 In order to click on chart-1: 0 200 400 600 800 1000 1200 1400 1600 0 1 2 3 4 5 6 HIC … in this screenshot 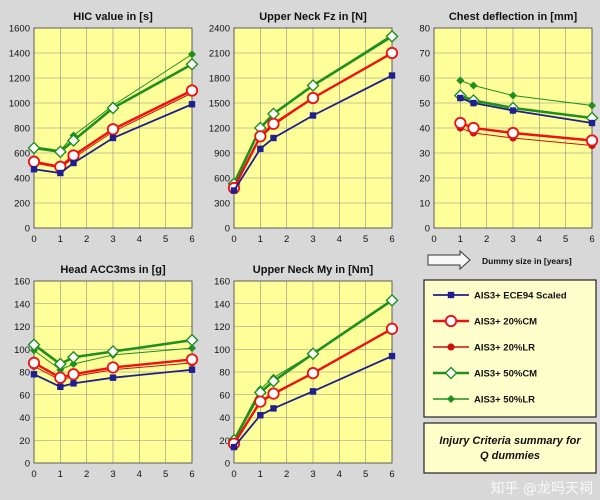, I will do `click(104, 128)`.